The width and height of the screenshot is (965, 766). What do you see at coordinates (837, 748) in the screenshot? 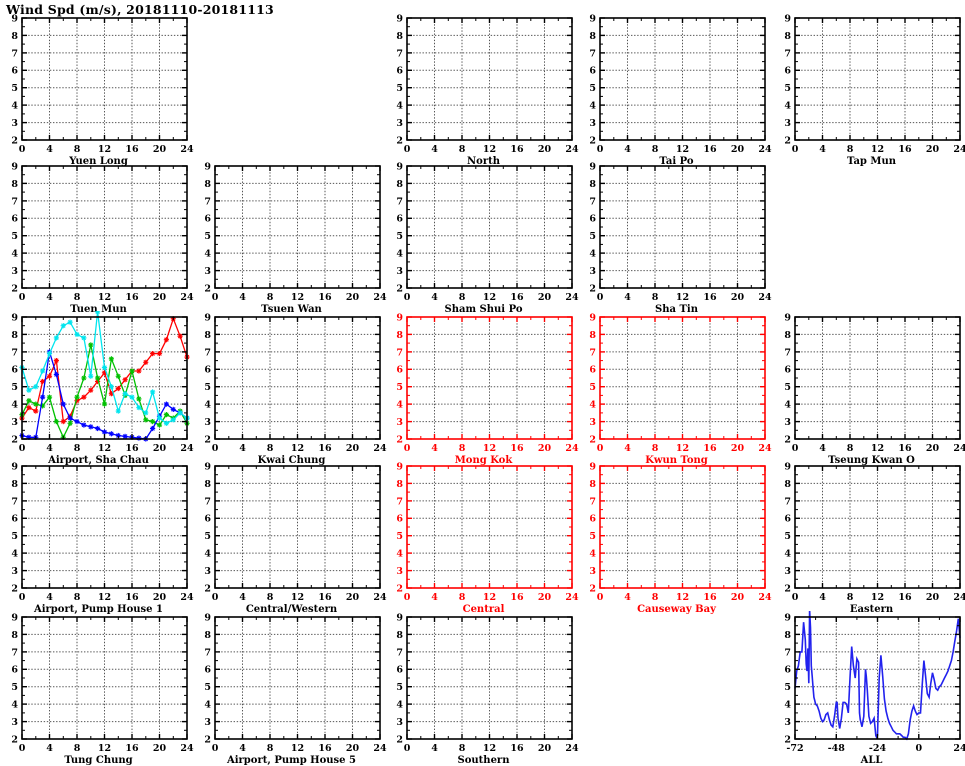
I see `x-tick-label: -48` at bounding box center [837, 748].